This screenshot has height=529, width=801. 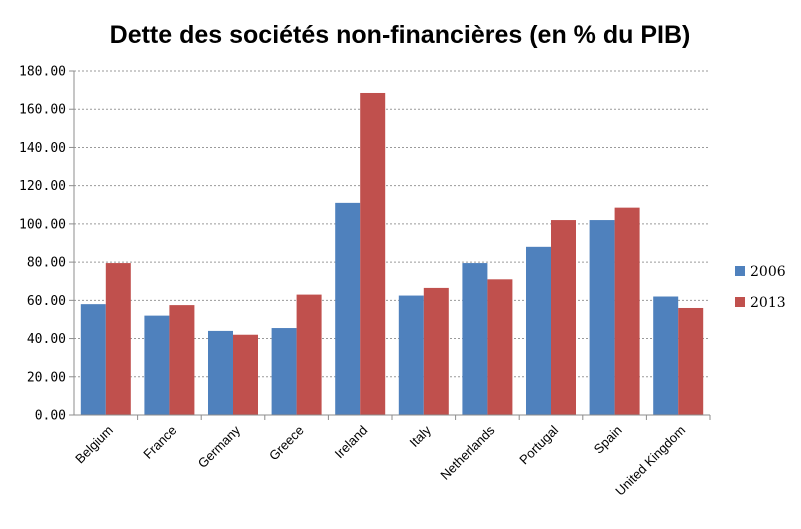 What do you see at coordinates (411, 355) in the screenshot?
I see `bar-2006-italy` at bounding box center [411, 355].